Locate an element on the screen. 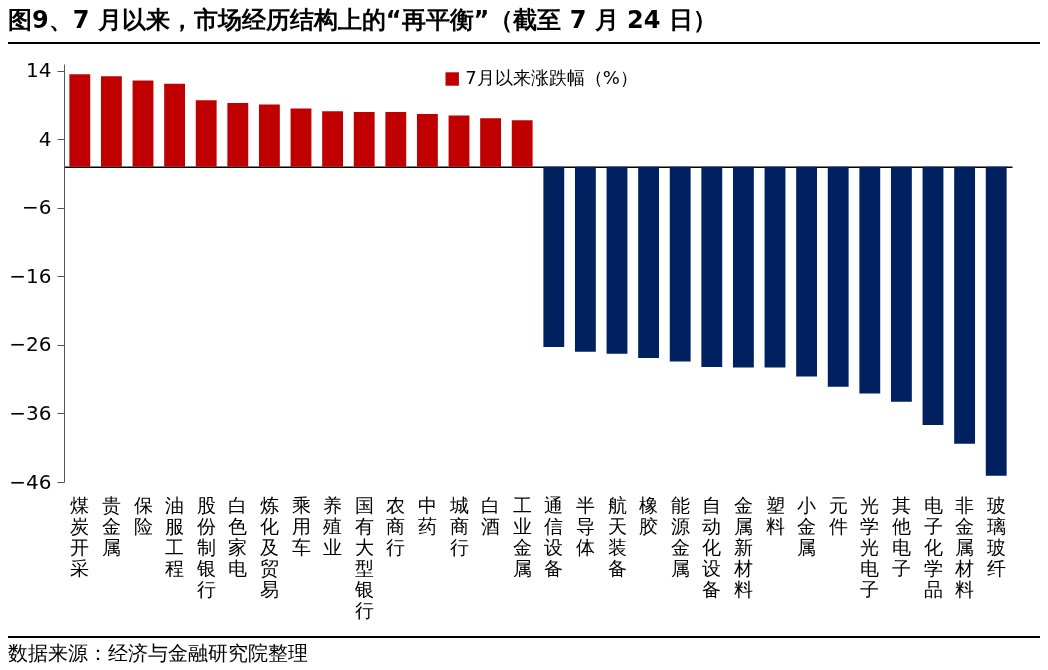 This screenshot has width=1048, height=670. y-tick-label: −6 is located at coordinates (37, 207).